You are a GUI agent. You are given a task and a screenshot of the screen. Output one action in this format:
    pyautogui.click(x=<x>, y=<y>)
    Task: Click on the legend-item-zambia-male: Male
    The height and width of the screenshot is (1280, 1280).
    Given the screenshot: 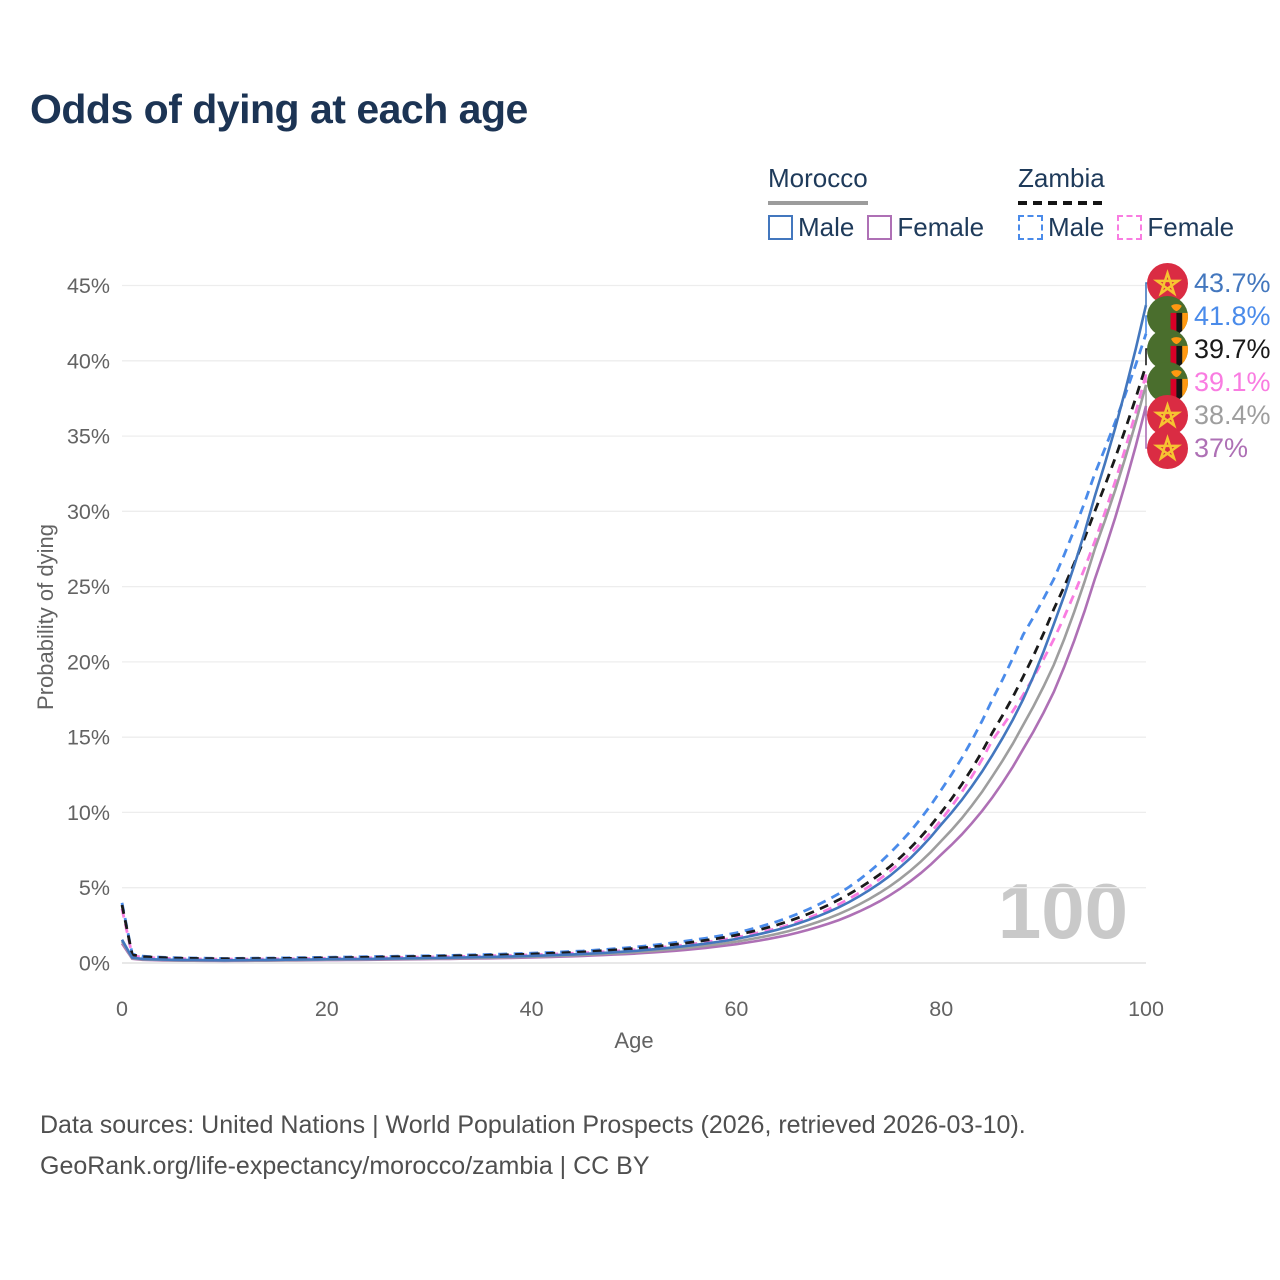 What is the action you would take?
    pyautogui.click(x=1061, y=227)
    